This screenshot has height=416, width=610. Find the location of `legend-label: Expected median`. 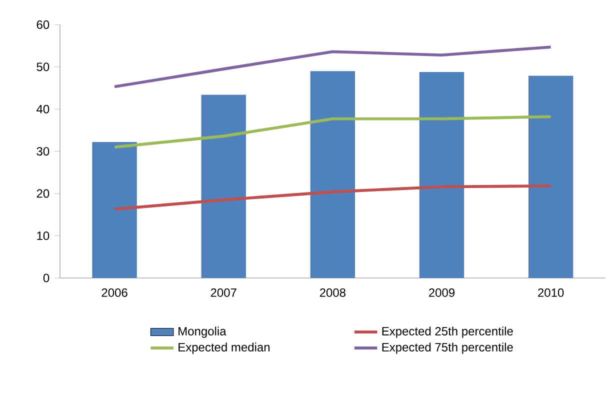

legend-label: Expected median is located at coordinates (224, 348).